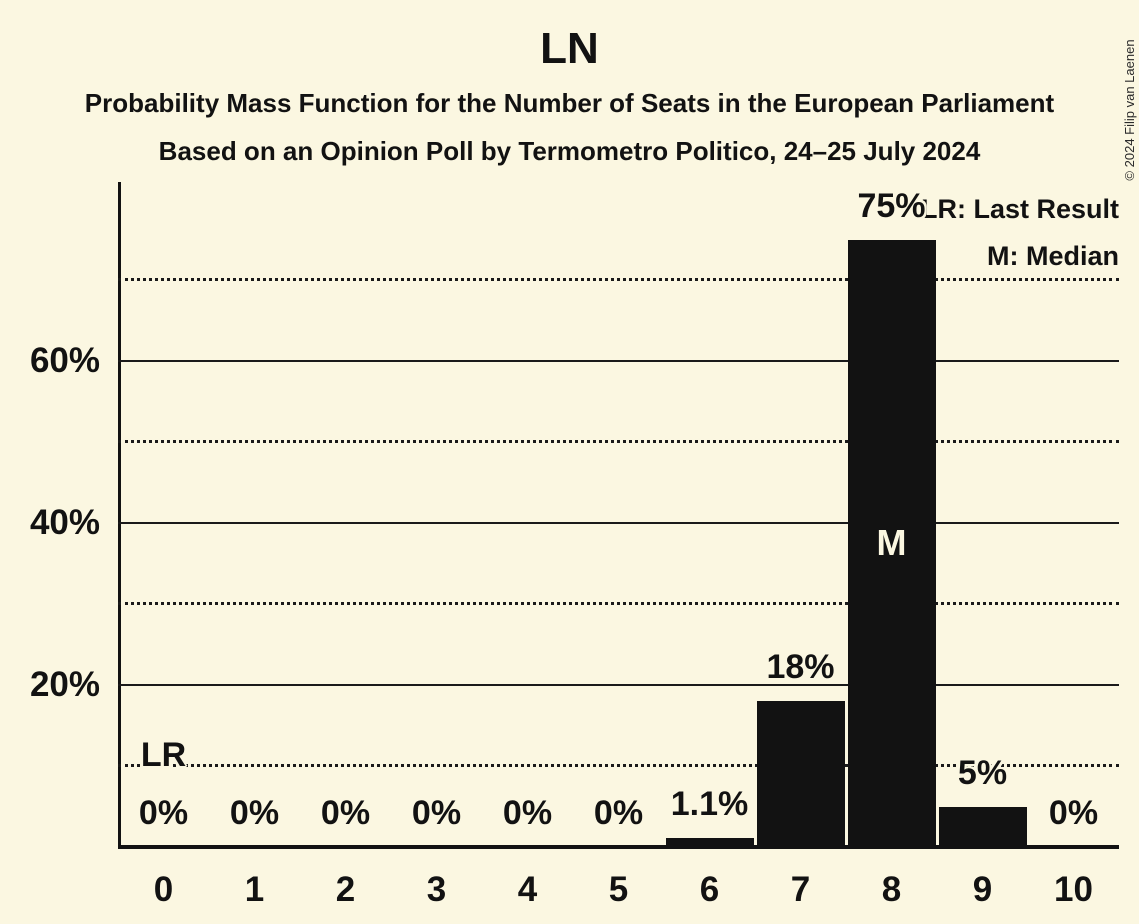 This screenshot has width=1139, height=924. I want to click on legend-last-result: LR: Last Result, so click(1019, 209).